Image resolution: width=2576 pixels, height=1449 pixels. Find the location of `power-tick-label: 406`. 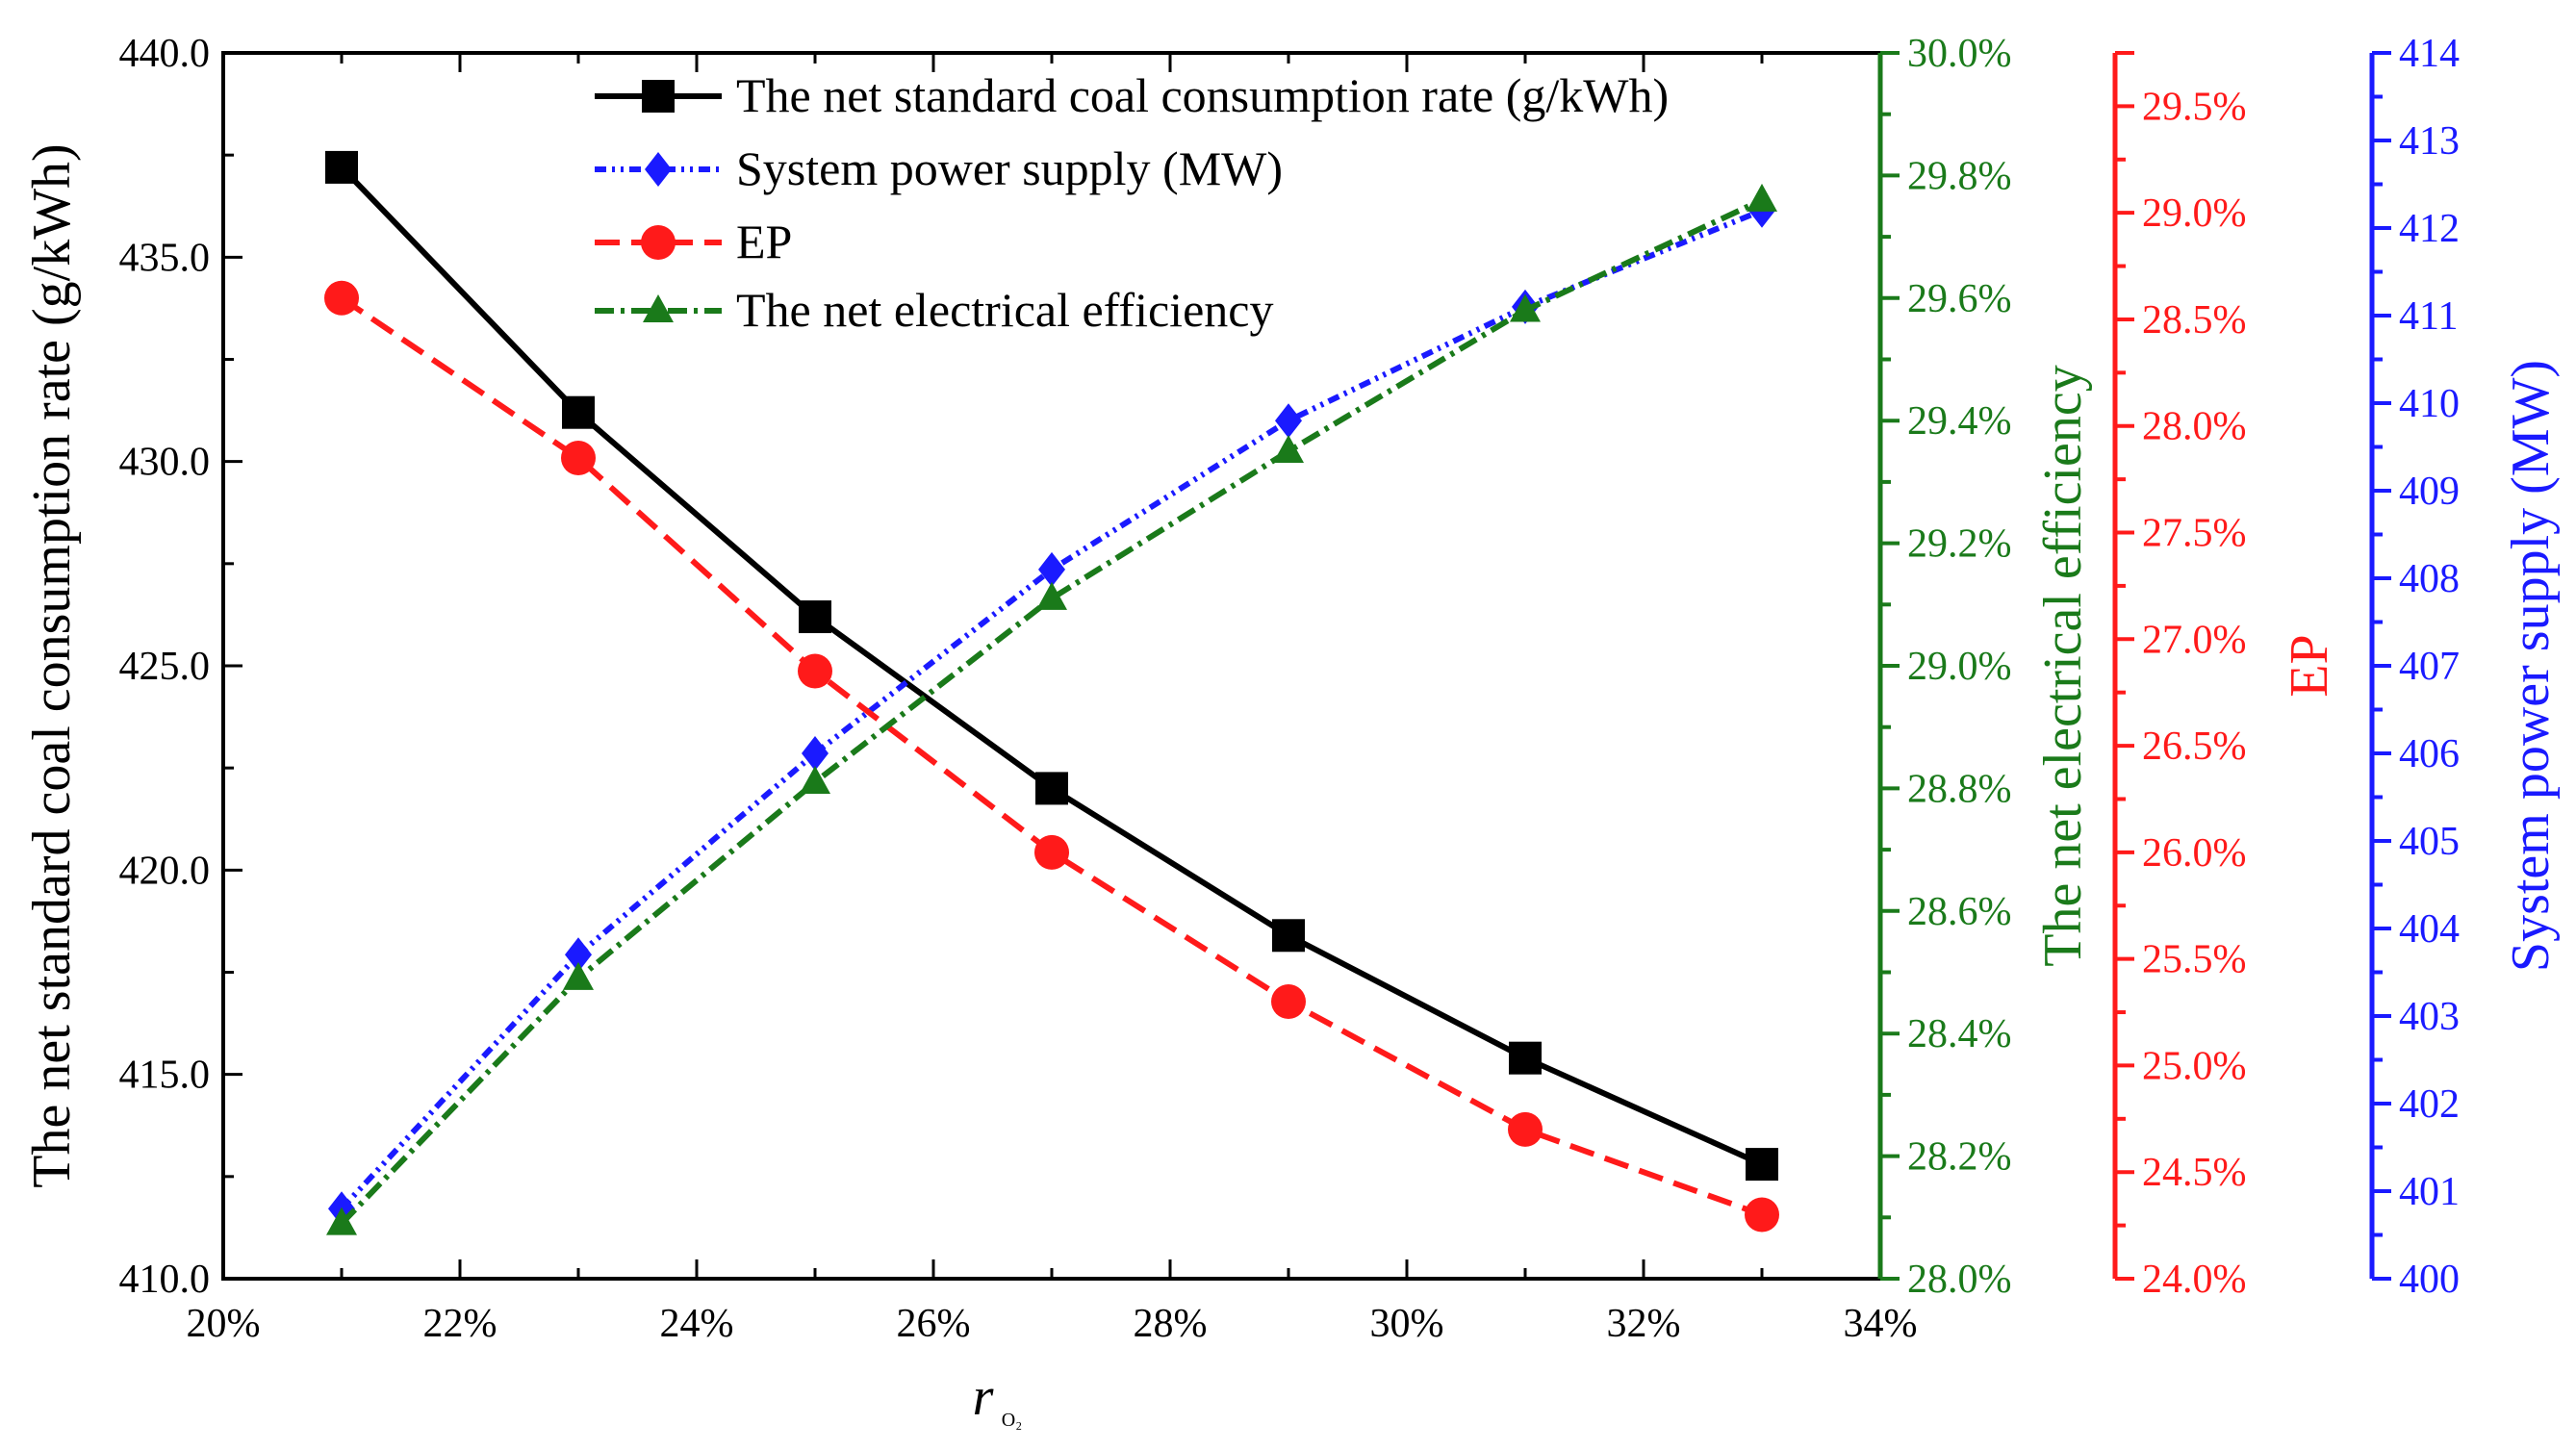

power-tick-label: 406 is located at coordinates (2429, 754).